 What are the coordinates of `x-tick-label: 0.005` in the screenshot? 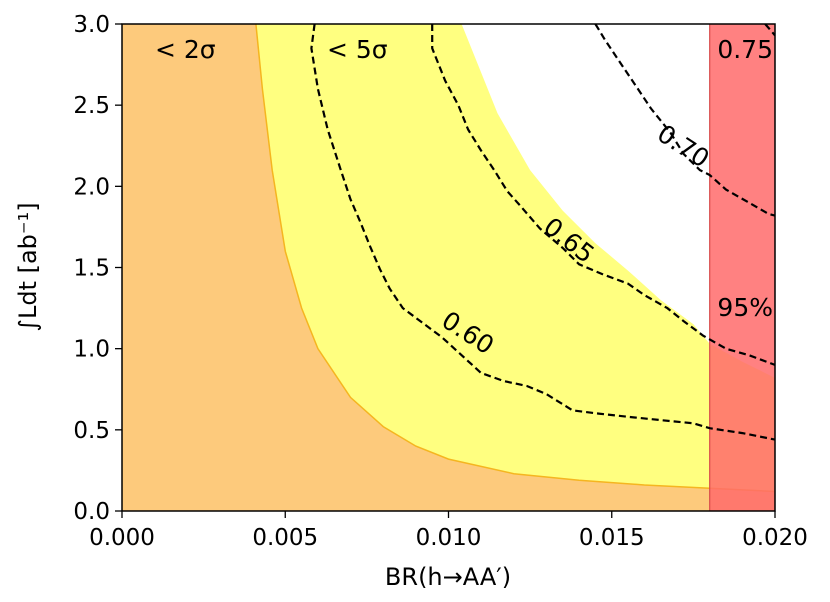 It's located at (285, 538).